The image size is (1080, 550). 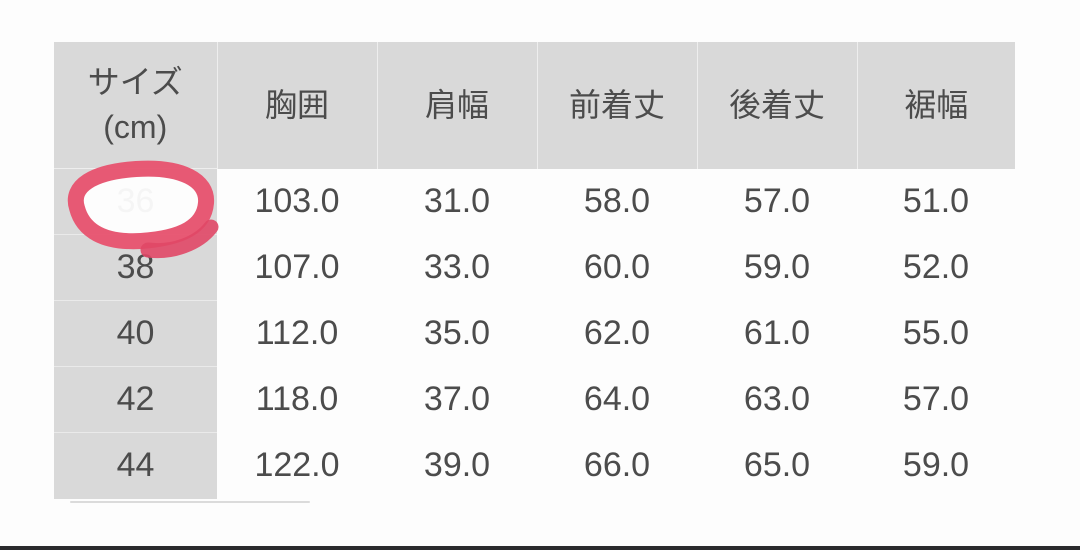 What do you see at coordinates (617, 399) in the screenshot?
I see `cell-front-length: 64.0` at bounding box center [617, 399].